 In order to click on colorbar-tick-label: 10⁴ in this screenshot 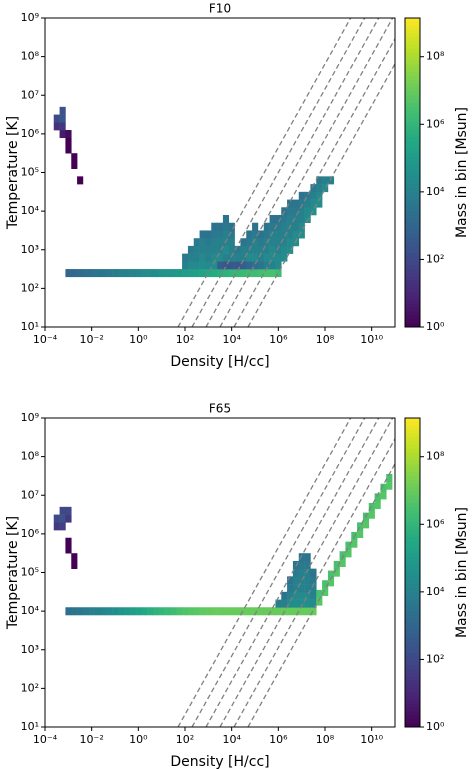, I will do `click(435, 191)`.